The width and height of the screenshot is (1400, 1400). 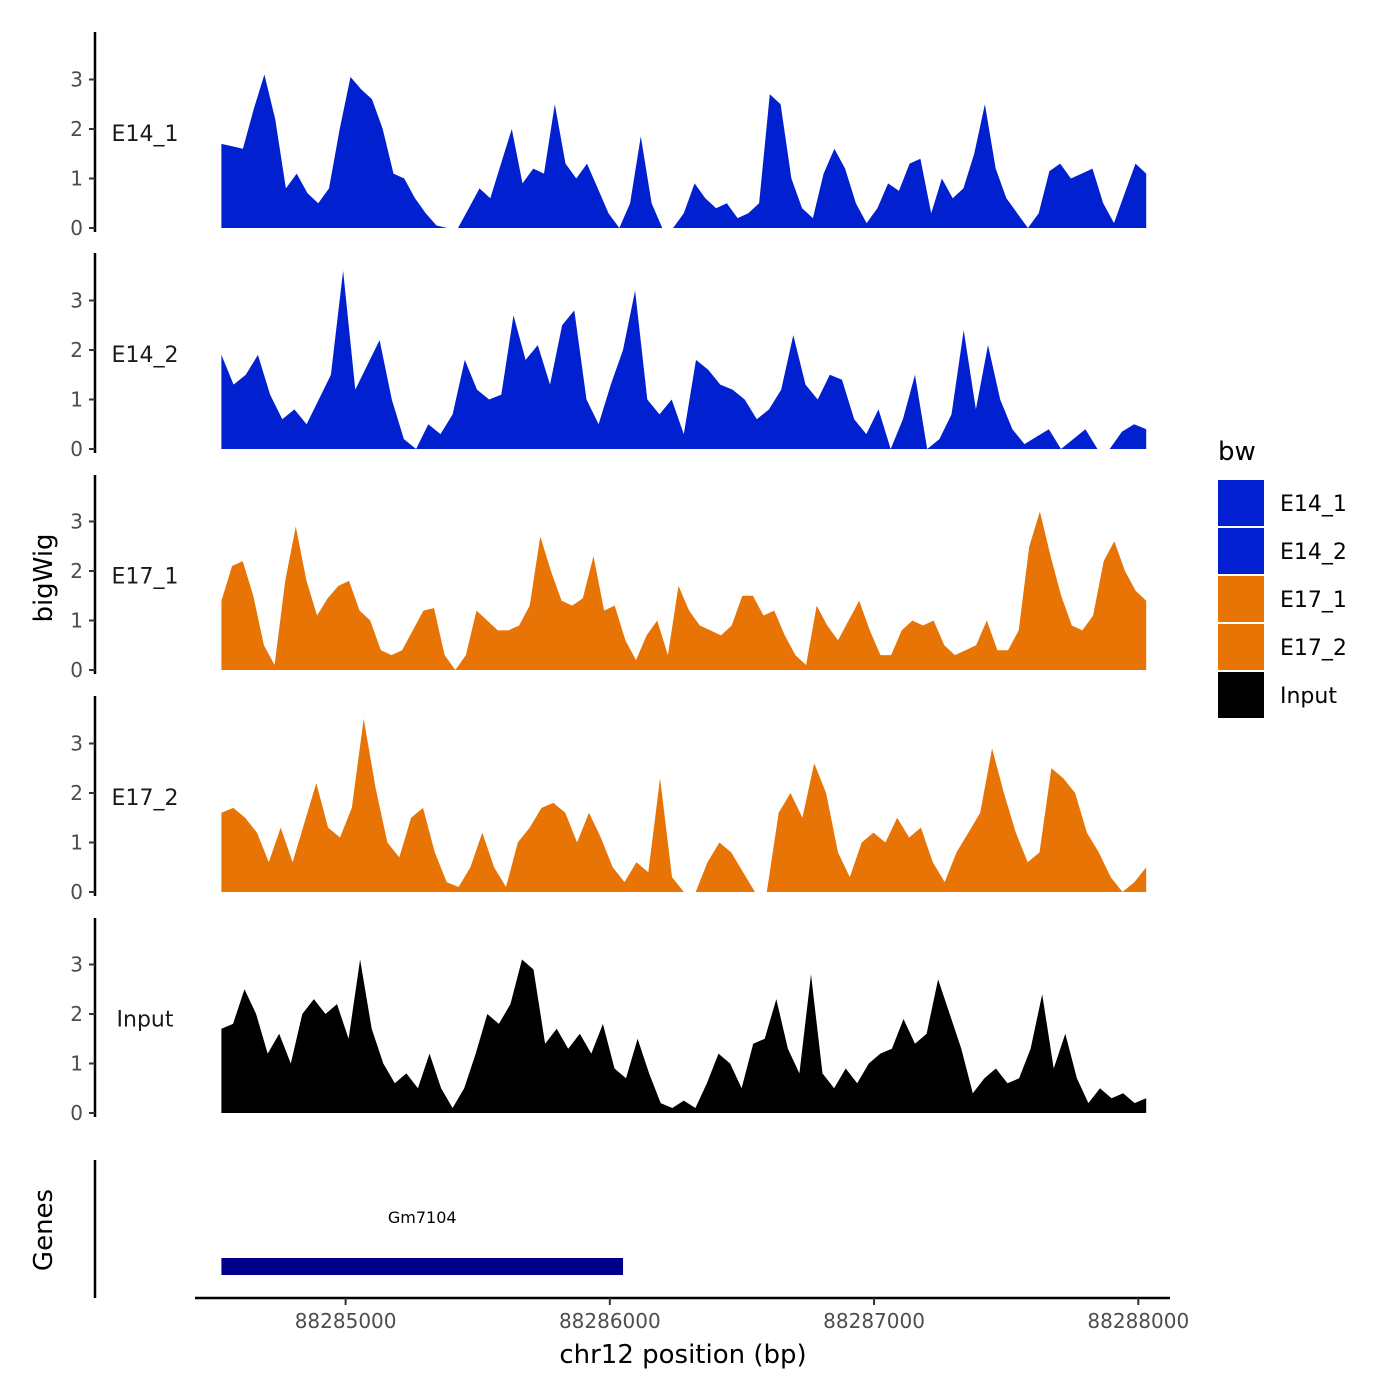 What do you see at coordinates (422, 1217) in the screenshot?
I see `gene-label: Gm7104` at bounding box center [422, 1217].